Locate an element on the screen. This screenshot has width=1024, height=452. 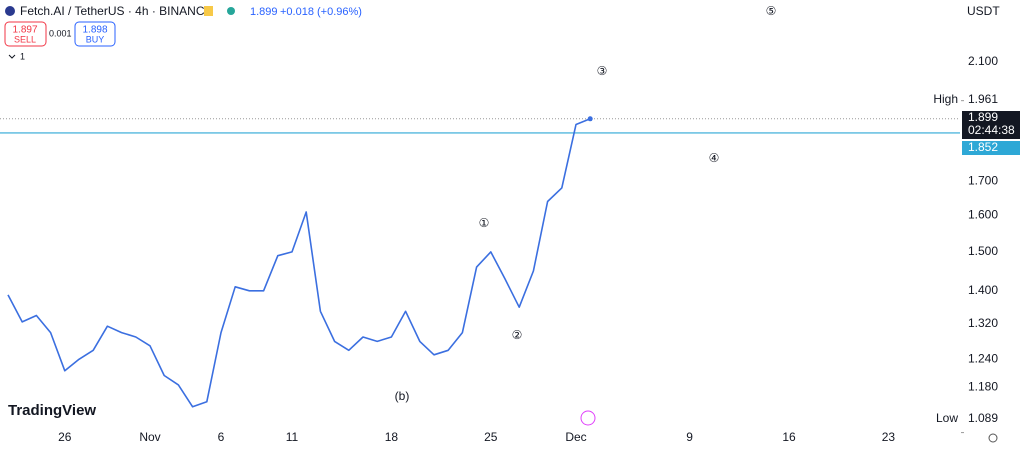
alert-box is located at coordinates (991, 148).